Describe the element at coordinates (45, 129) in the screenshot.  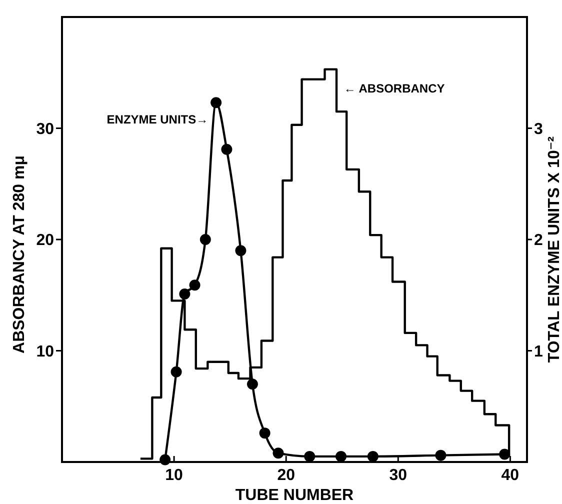
I see `y-tick-label: 30` at that location.